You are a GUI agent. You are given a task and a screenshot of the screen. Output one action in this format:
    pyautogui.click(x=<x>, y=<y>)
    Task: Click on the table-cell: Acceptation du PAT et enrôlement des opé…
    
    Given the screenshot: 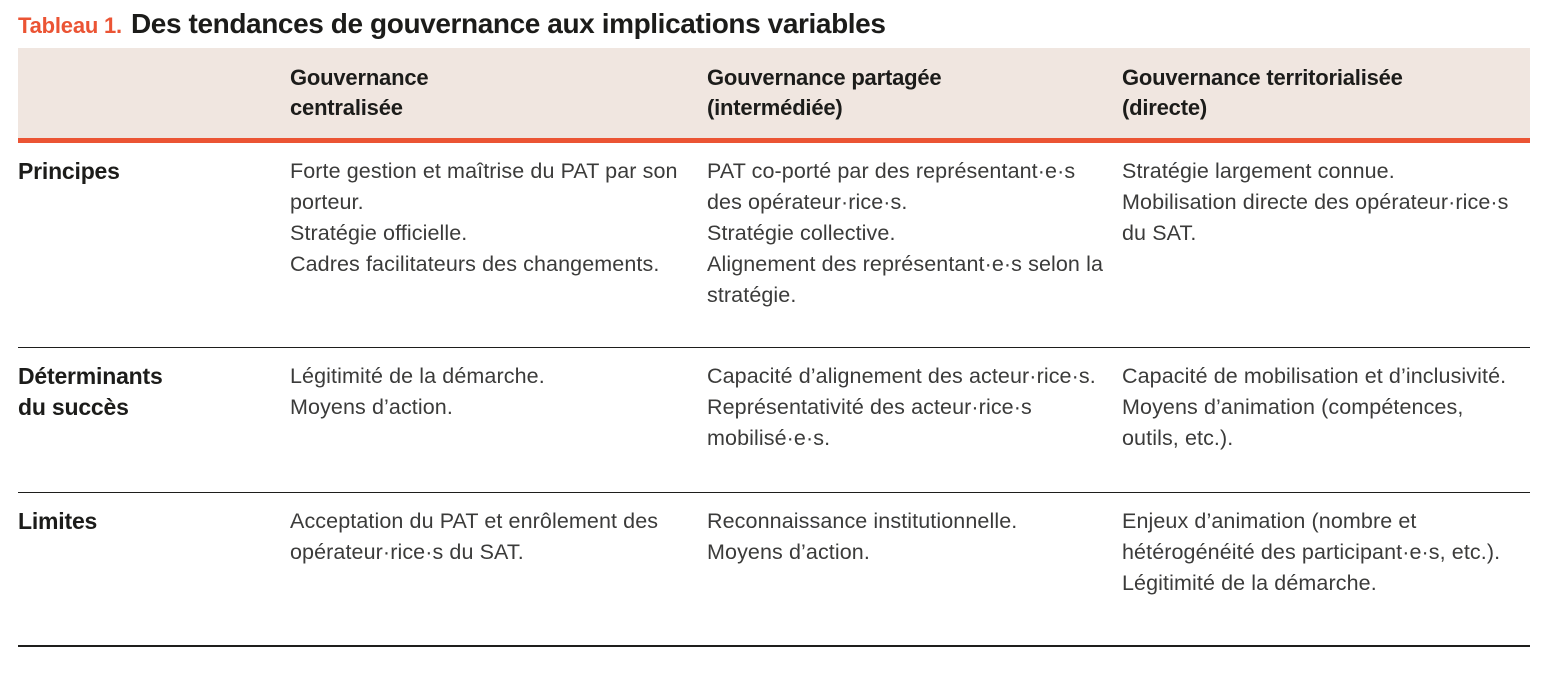 What is the action you would take?
    pyautogui.click(x=498, y=575)
    